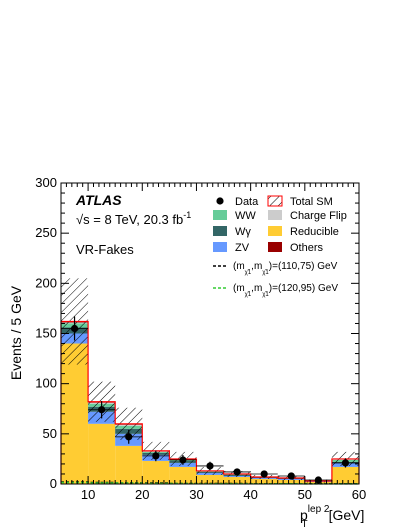 This screenshot has height=527, width=407. I want to click on legend-label: WW, so click(245, 216).